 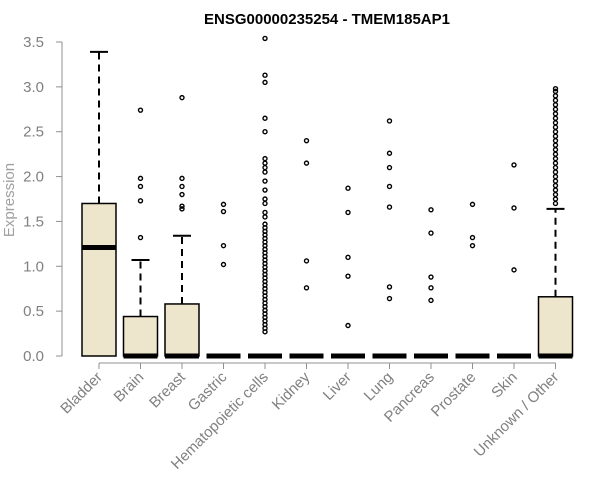 I want to click on x-tick-label: Skin, so click(x=504, y=385).